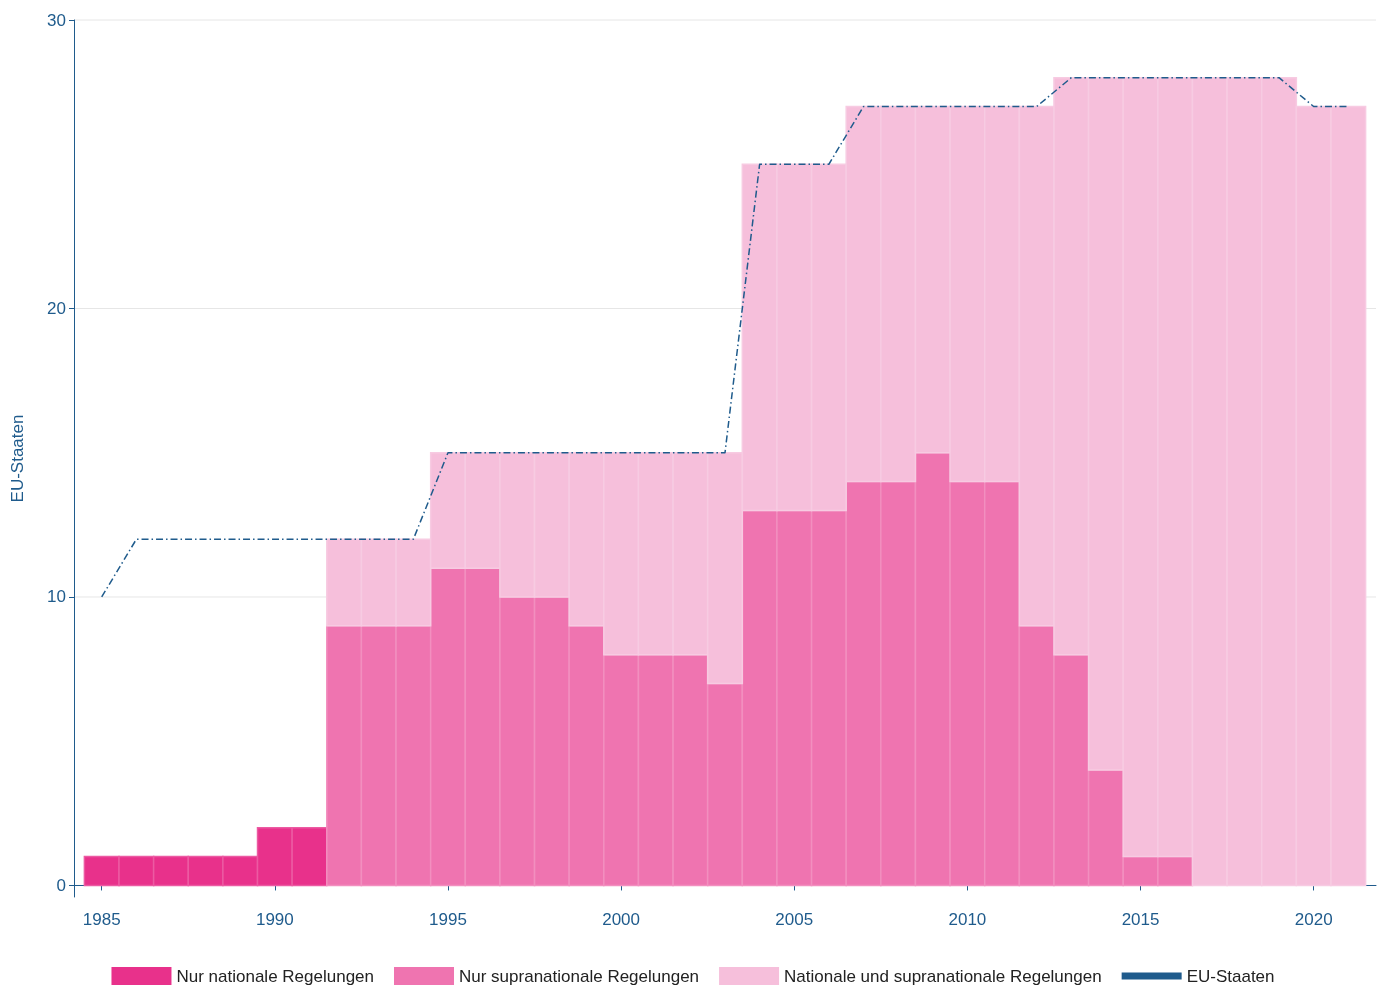  What do you see at coordinates (794, 919) in the screenshot?
I see `x-tick-label: 2005` at bounding box center [794, 919].